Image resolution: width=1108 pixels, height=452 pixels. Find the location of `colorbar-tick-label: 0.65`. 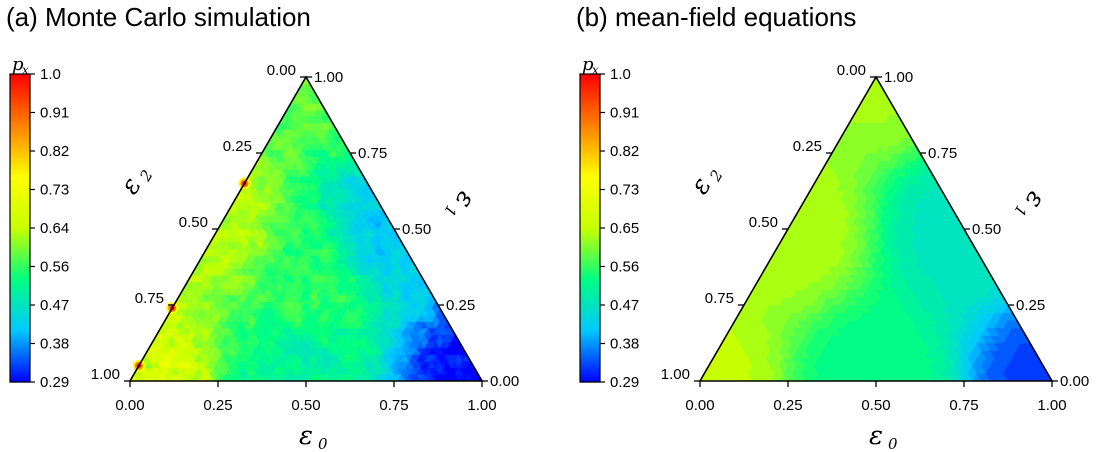

colorbar-tick-label: 0.65 is located at coordinates (624, 228).